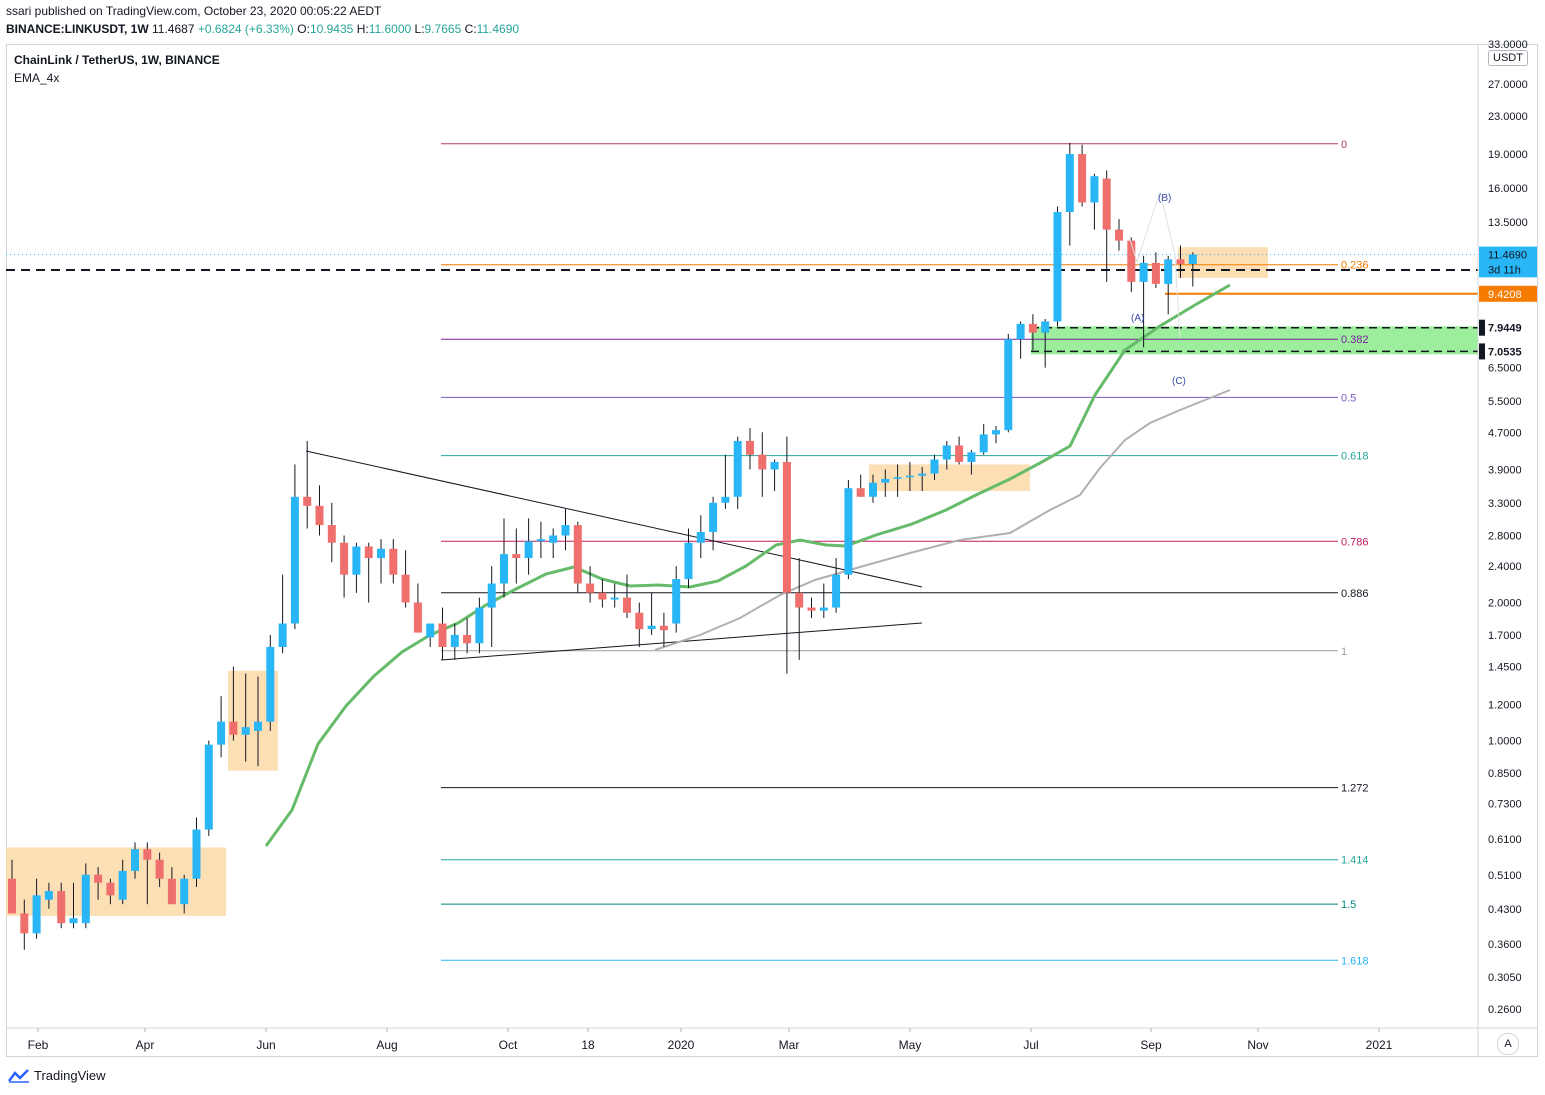 The height and width of the screenshot is (1095, 1545). I want to click on fib-level-label: 0, so click(1344, 145).